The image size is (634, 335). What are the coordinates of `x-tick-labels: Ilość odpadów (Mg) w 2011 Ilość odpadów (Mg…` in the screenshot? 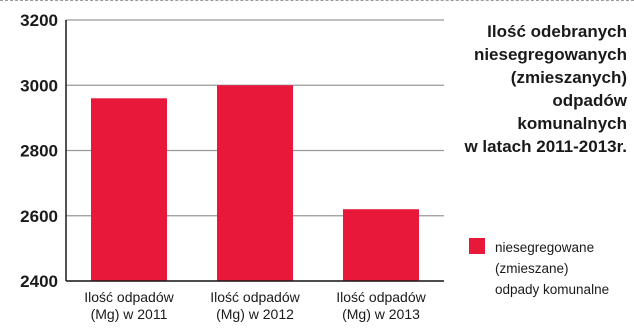 It's located at (255, 305).